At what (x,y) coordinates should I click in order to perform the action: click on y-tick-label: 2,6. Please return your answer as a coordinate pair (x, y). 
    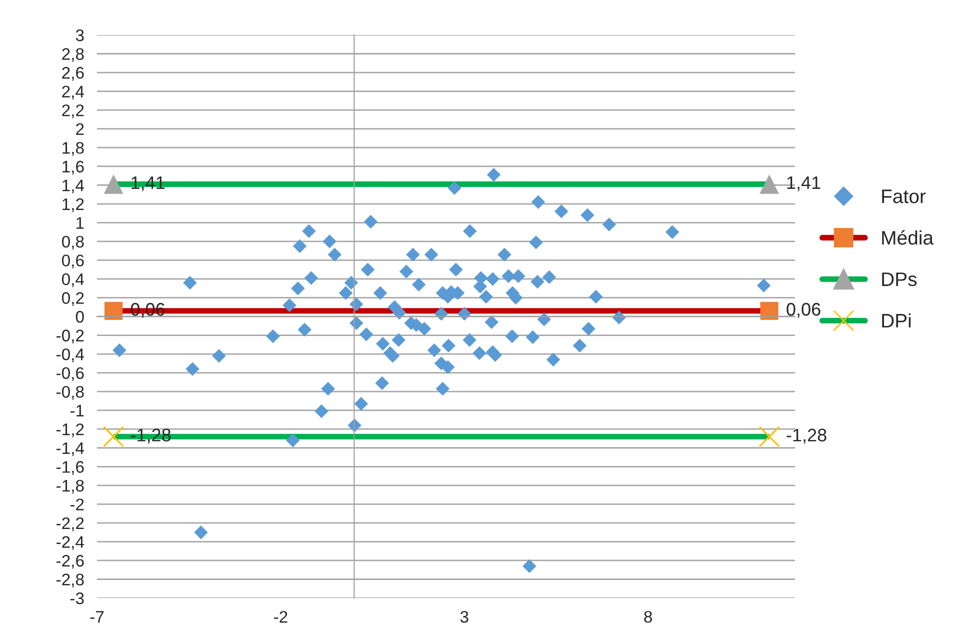
    Looking at the image, I should click on (73, 73).